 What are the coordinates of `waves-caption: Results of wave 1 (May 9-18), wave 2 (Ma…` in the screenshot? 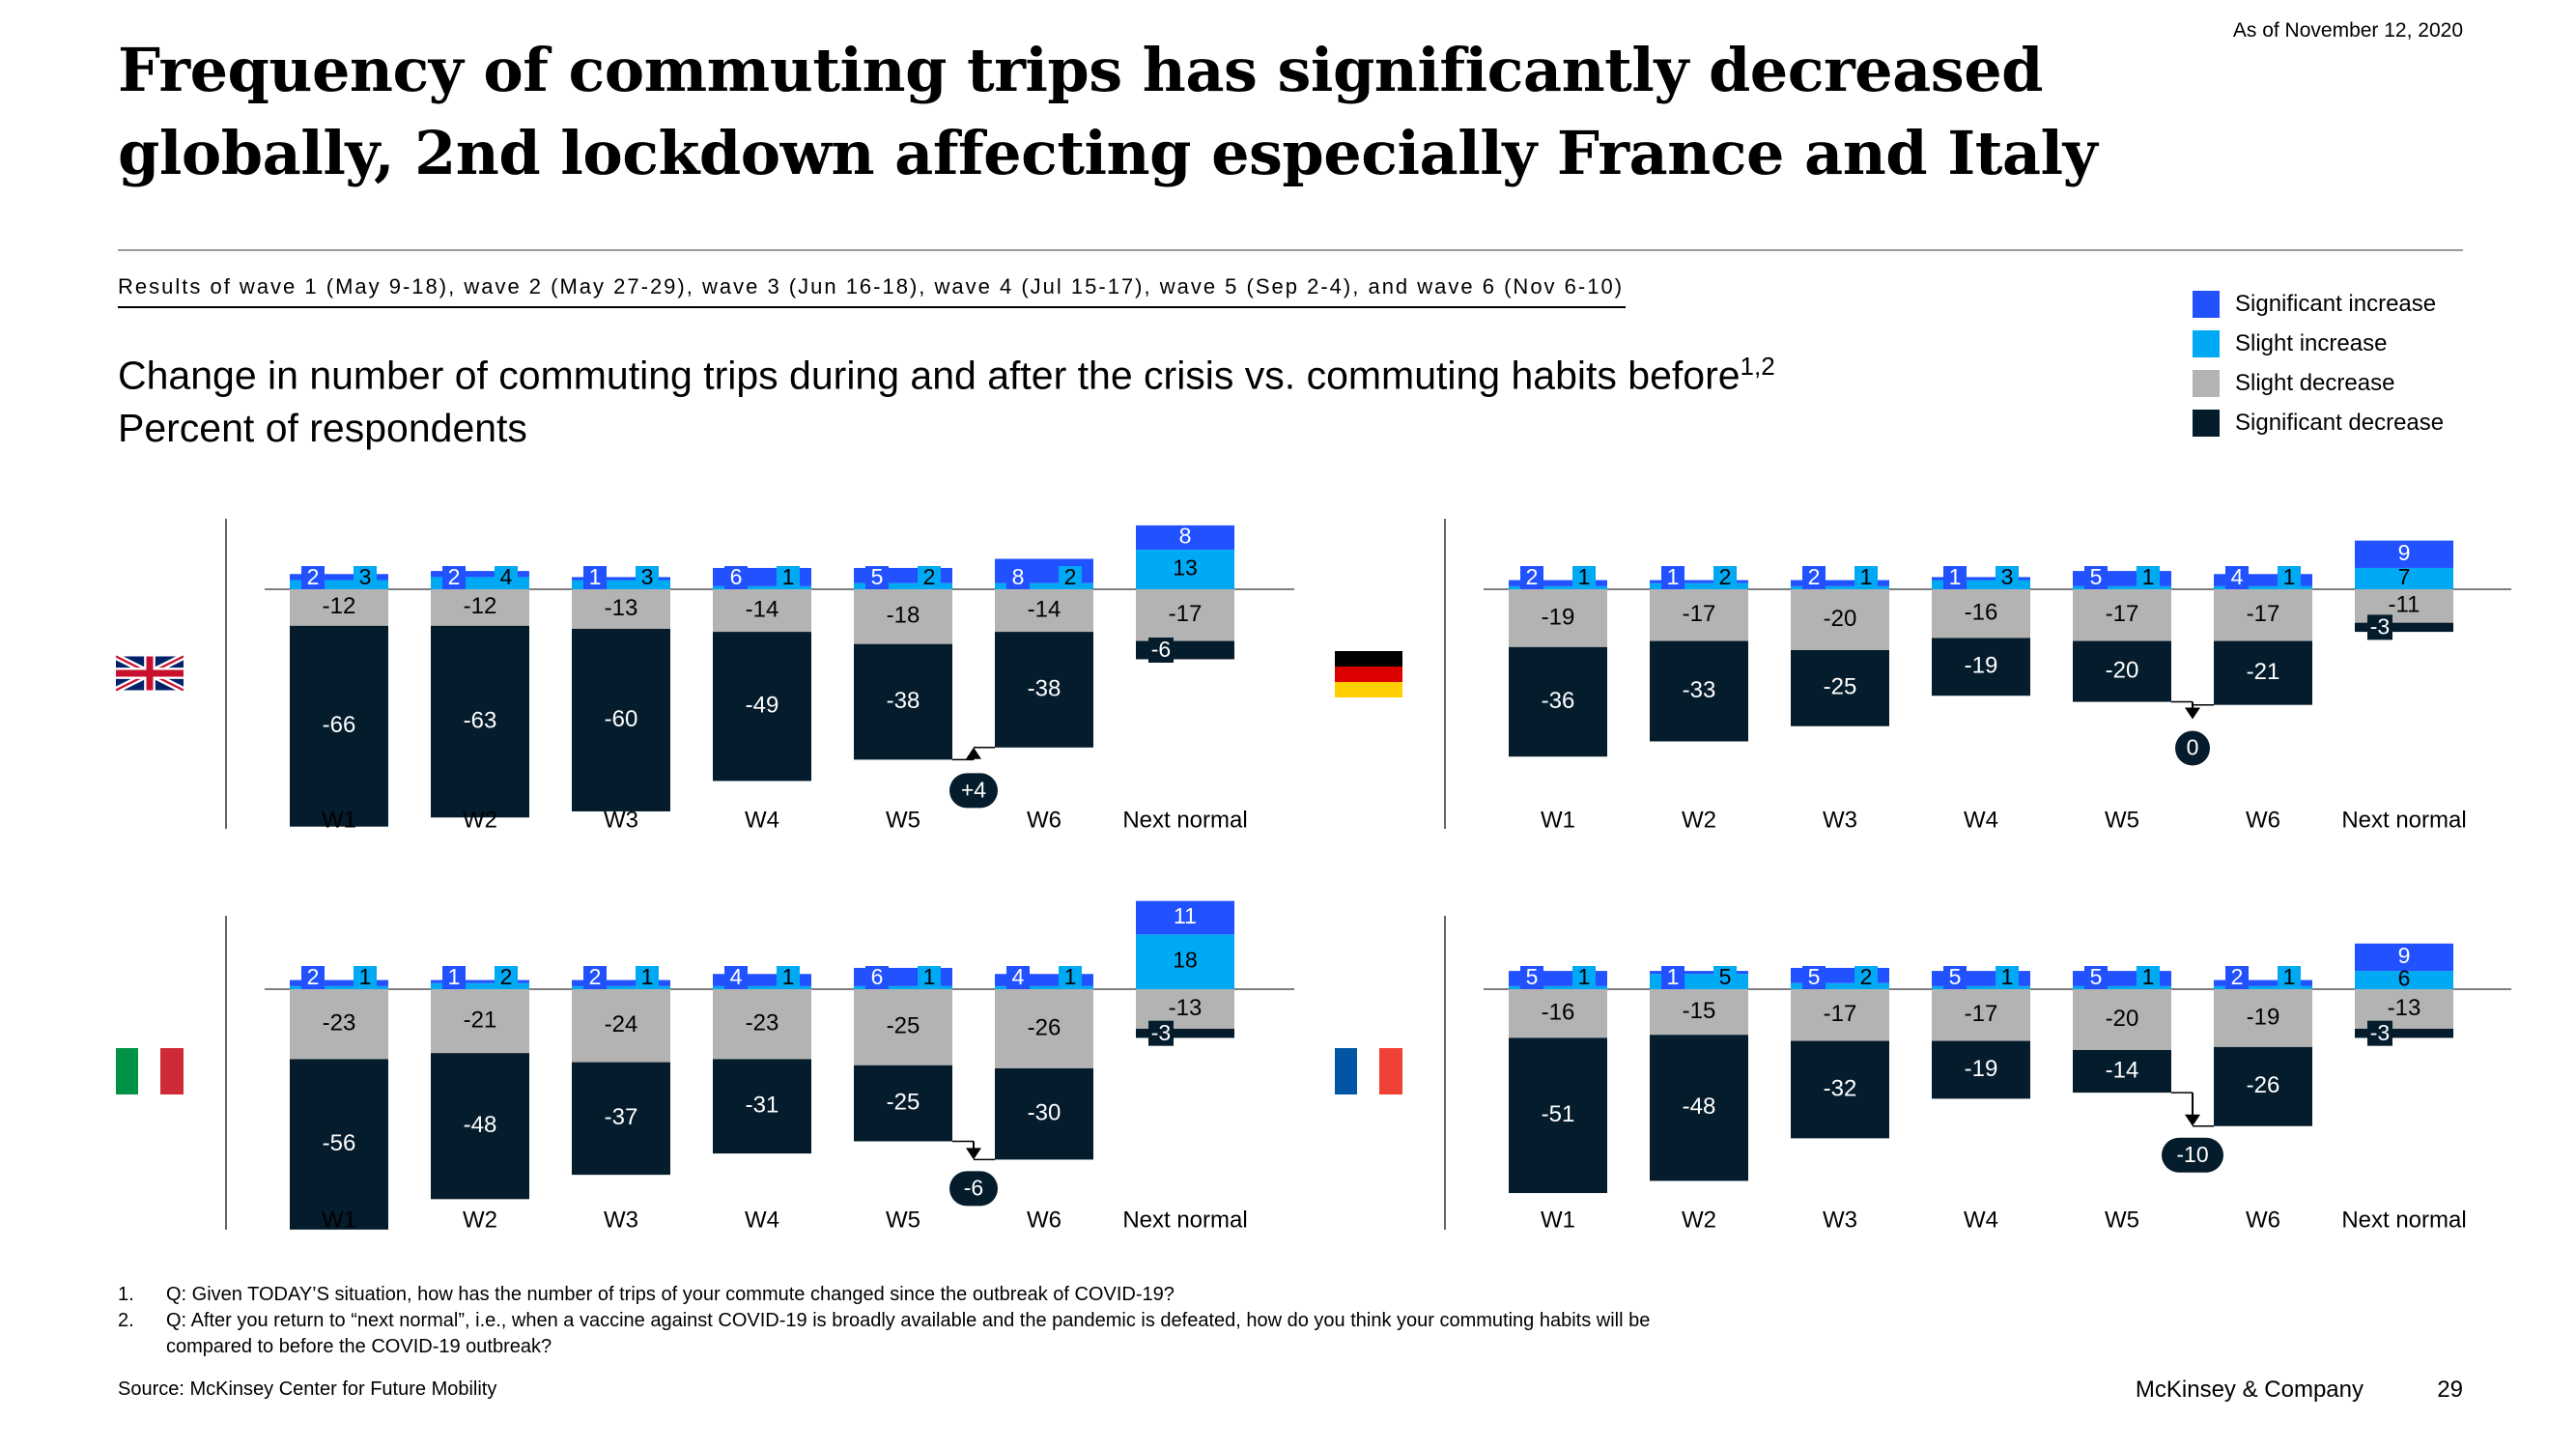 It's located at (872, 291).